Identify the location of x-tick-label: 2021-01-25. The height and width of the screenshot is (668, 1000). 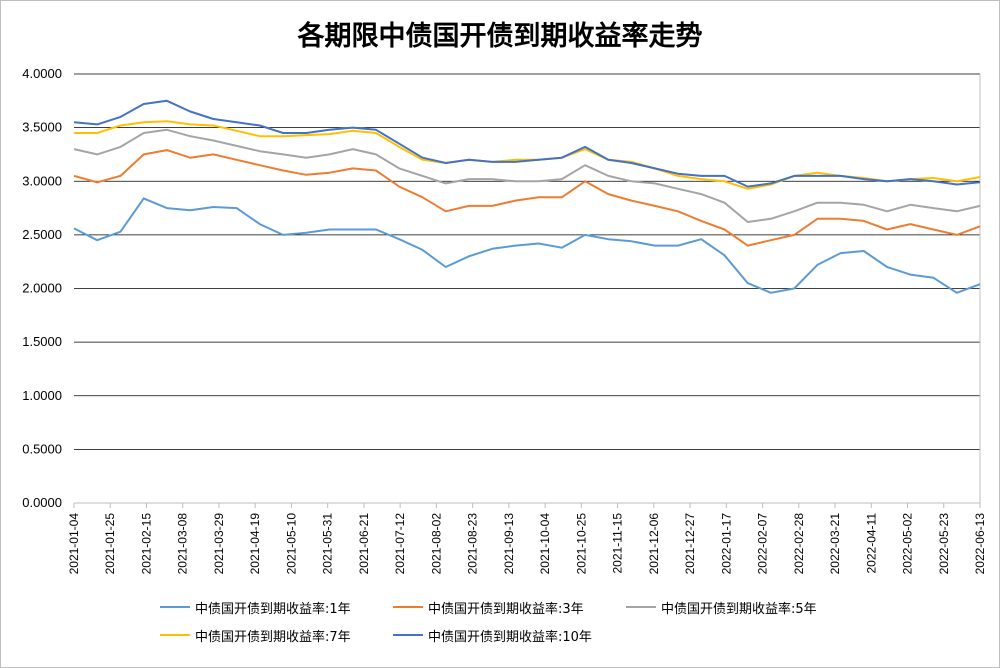
(110, 544).